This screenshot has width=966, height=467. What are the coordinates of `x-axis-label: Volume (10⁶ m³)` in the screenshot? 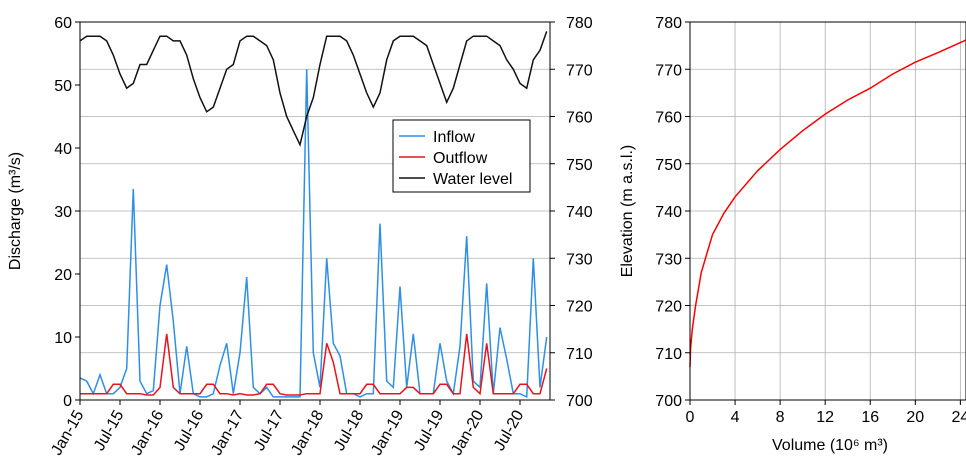 It's located at (830, 445).